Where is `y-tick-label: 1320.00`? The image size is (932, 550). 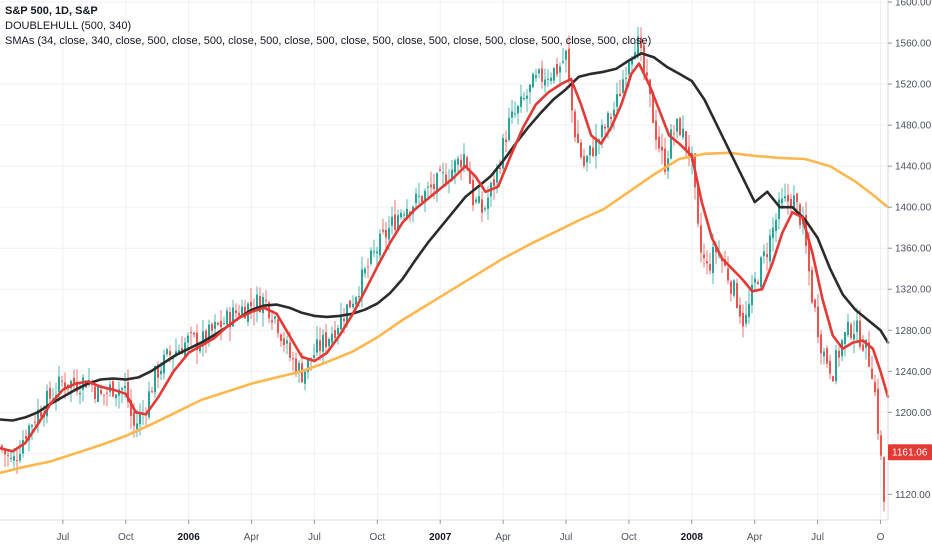
y-tick-label: 1320.00 is located at coordinates (913, 290).